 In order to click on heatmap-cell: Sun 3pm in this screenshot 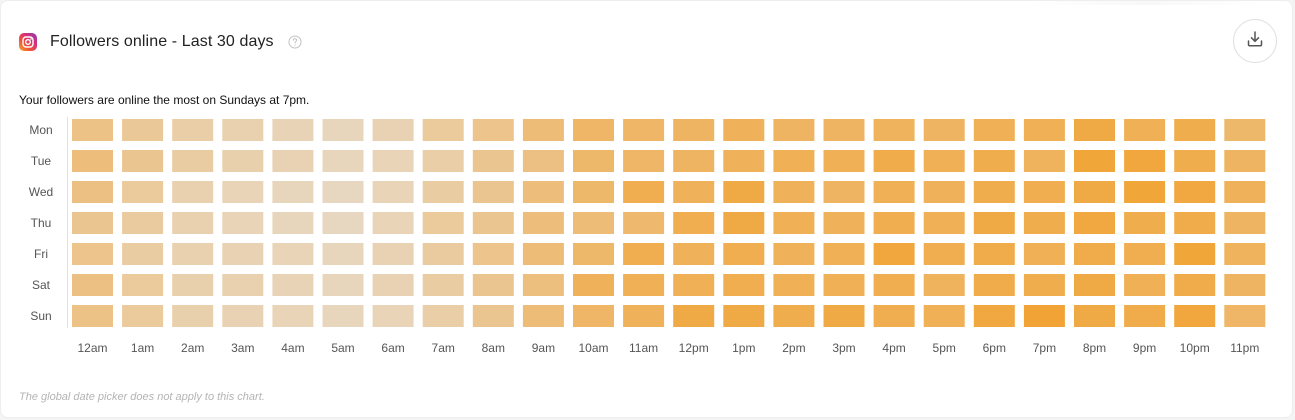, I will do `click(844, 316)`.